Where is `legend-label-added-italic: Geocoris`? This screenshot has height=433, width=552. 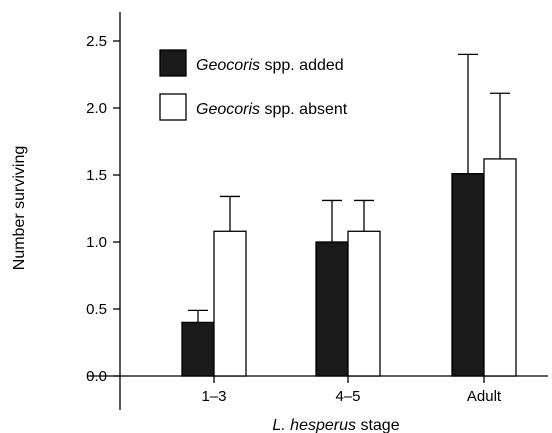
legend-label-added-italic: Geocoris is located at coordinates (228, 65).